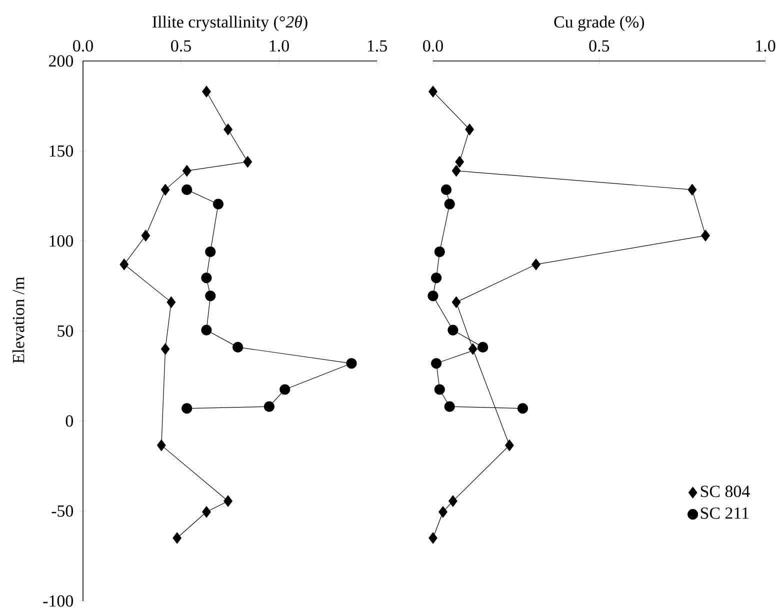  Describe the element at coordinates (62, 151) in the screenshot. I see `y-tick-label: 150` at that location.